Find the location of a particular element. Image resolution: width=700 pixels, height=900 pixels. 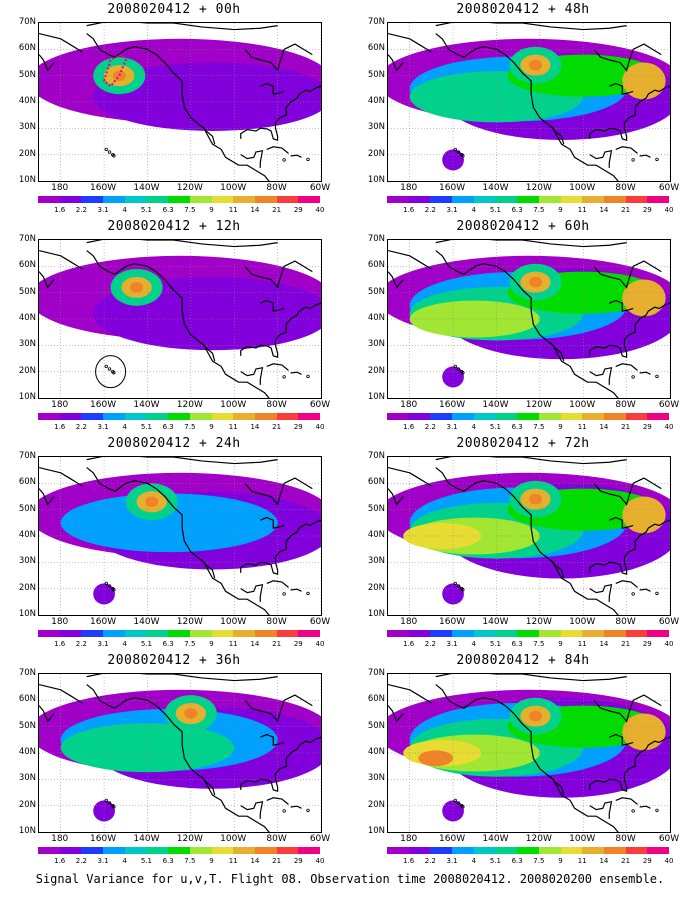

map-area is located at coordinates (529, 102).